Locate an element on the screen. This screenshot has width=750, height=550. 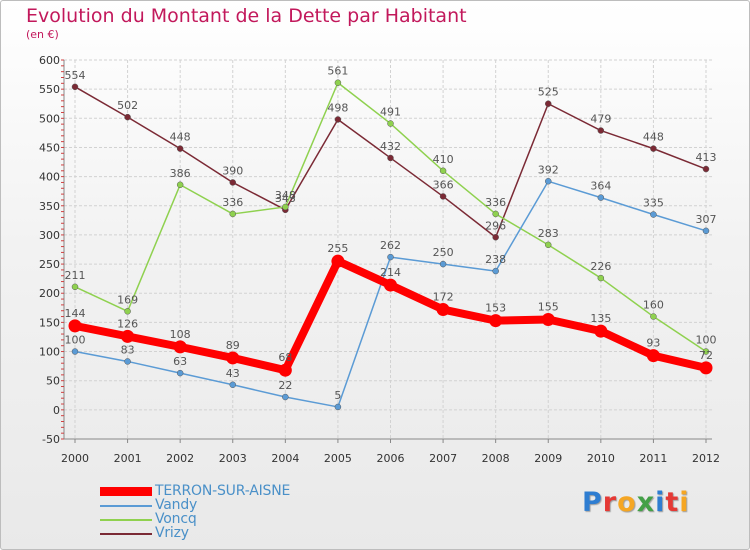
logo-letter: x is located at coordinates (646, 502).